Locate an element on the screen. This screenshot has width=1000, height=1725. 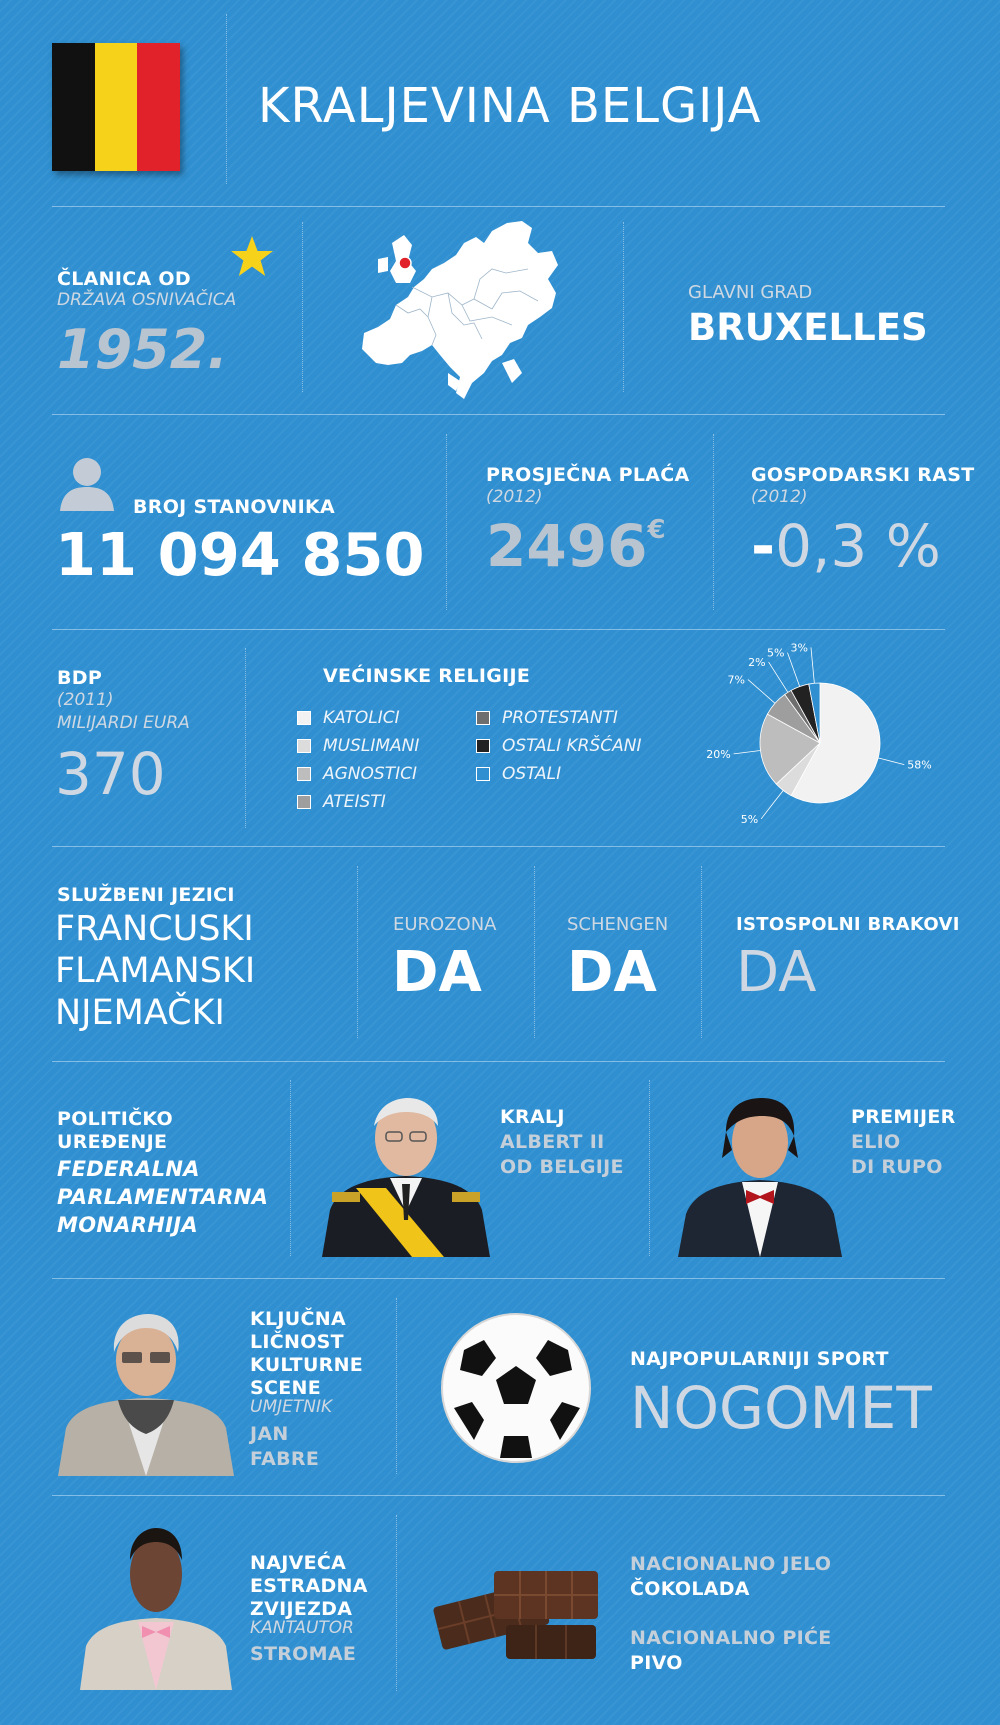
pie-slice is located at coordinates (814, 713).